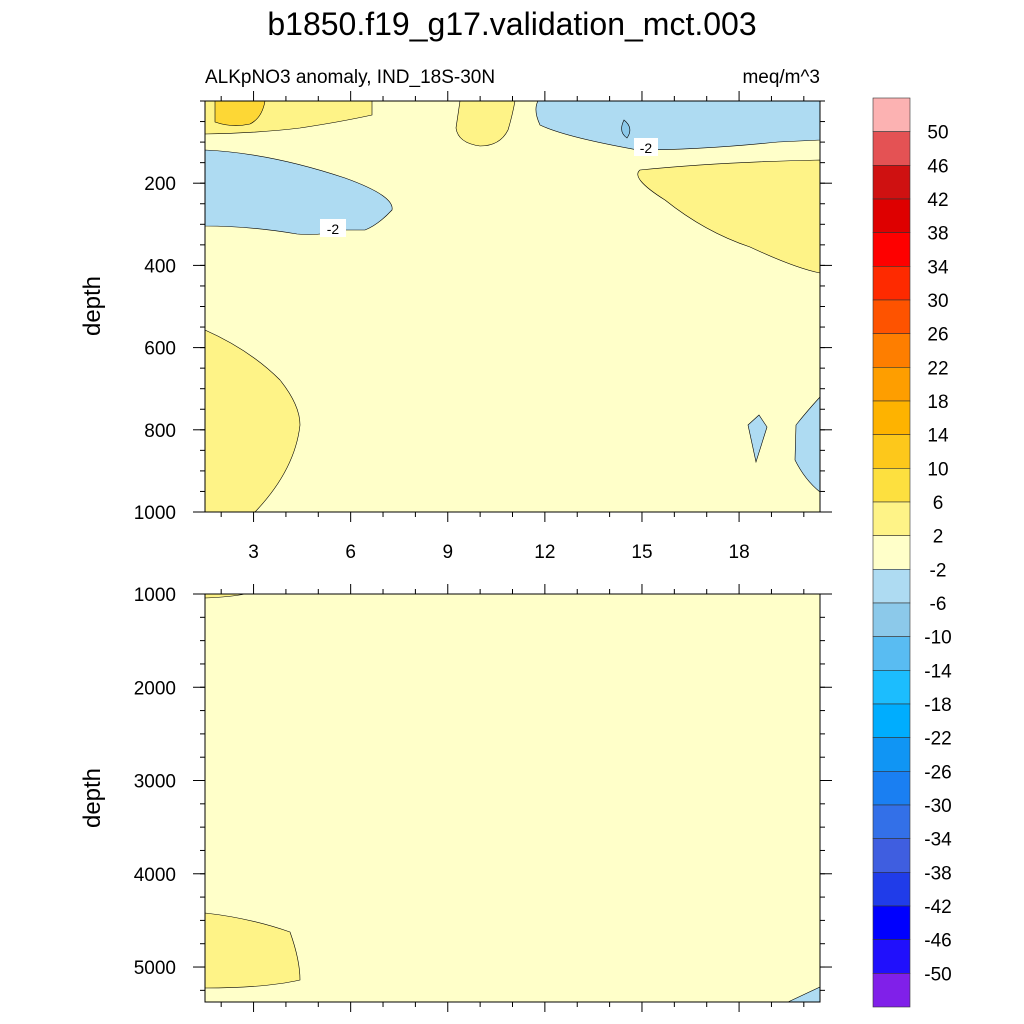  Describe the element at coordinates (252, 950) in the screenshot. I see `warm-patch-bottomleft` at that location.